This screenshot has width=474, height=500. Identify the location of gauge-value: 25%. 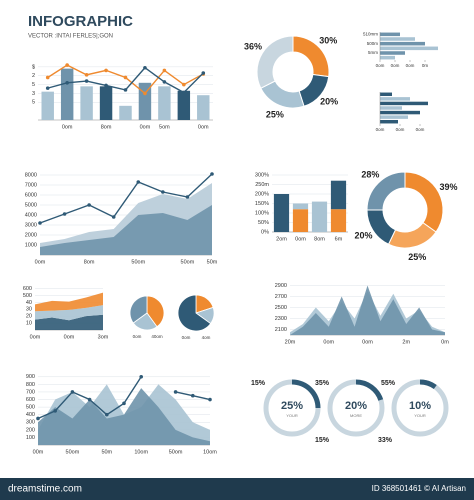
(292, 406).